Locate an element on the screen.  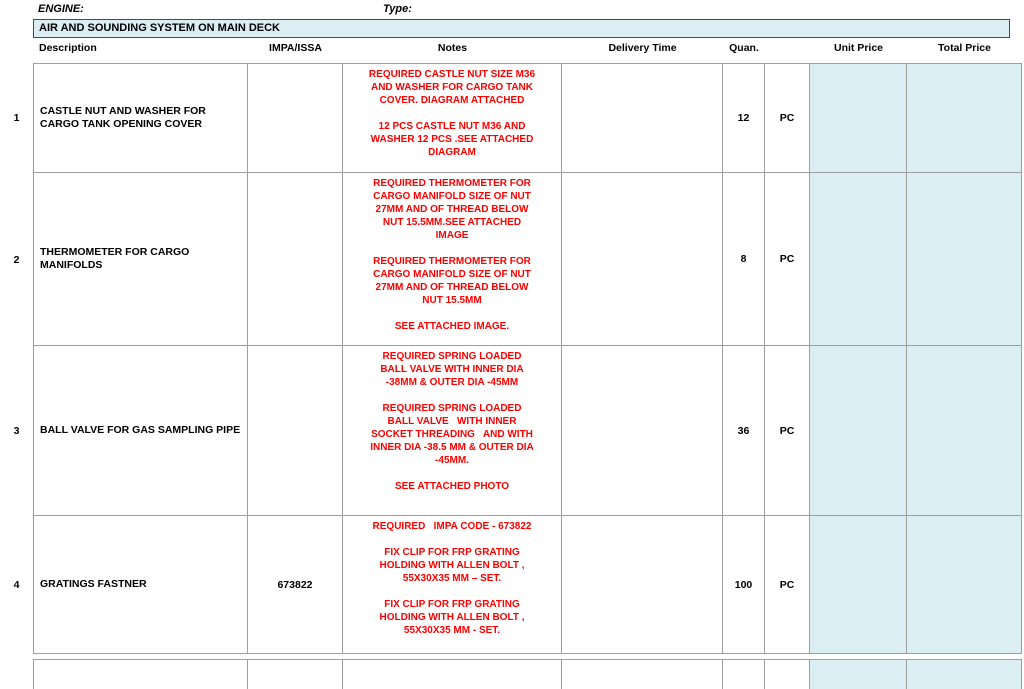
description-cell is located at coordinates (140, 674).